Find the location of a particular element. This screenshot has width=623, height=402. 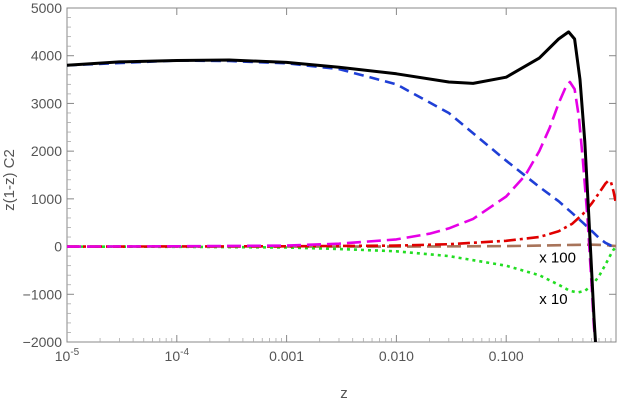

x-axis-label: z is located at coordinates (344, 393).